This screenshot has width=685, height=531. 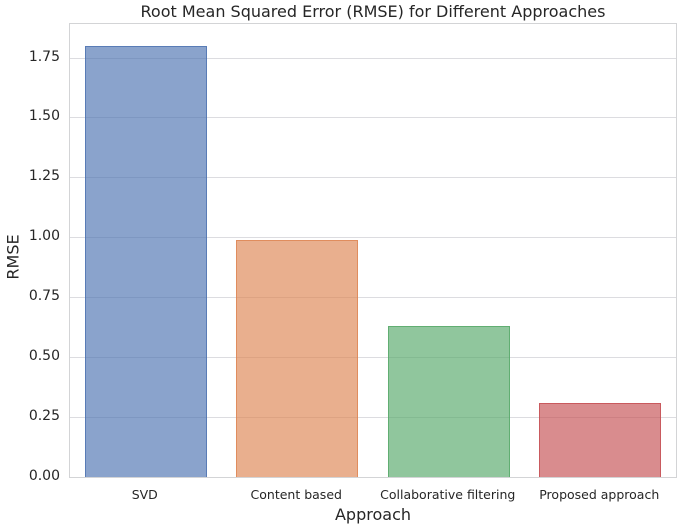 What do you see at coordinates (448, 401) in the screenshot?
I see `bar-collaborative-filtering` at bounding box center [448, 401].